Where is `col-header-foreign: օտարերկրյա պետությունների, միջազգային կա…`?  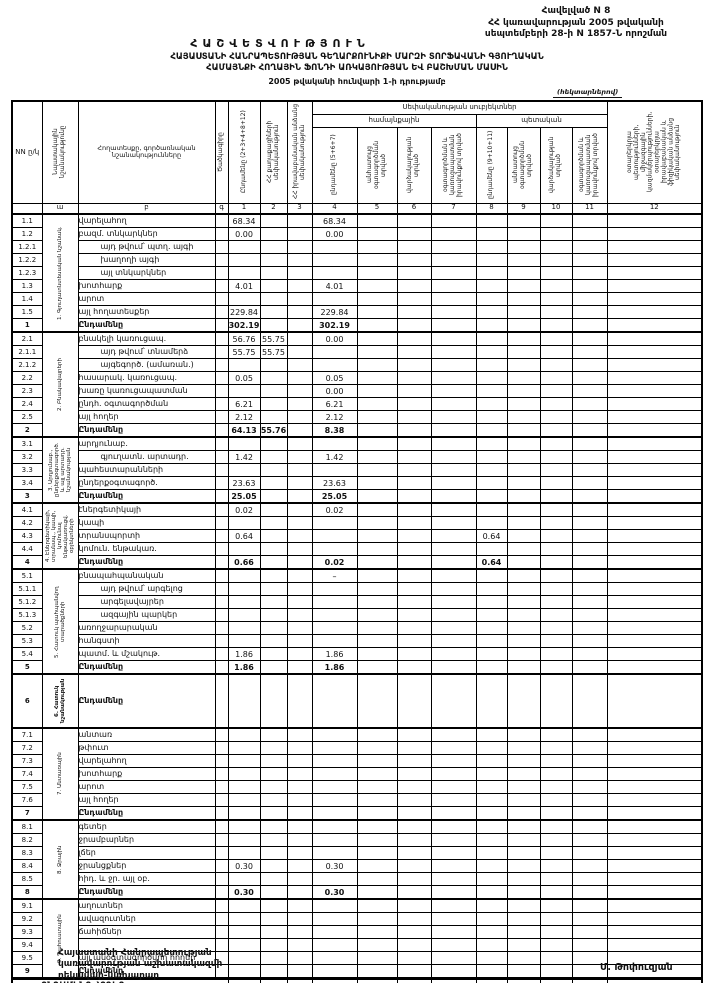
col-header-foreign: օտարերկրյա պետությունների, միջազգային կա… is located at coordinates (654, 152).